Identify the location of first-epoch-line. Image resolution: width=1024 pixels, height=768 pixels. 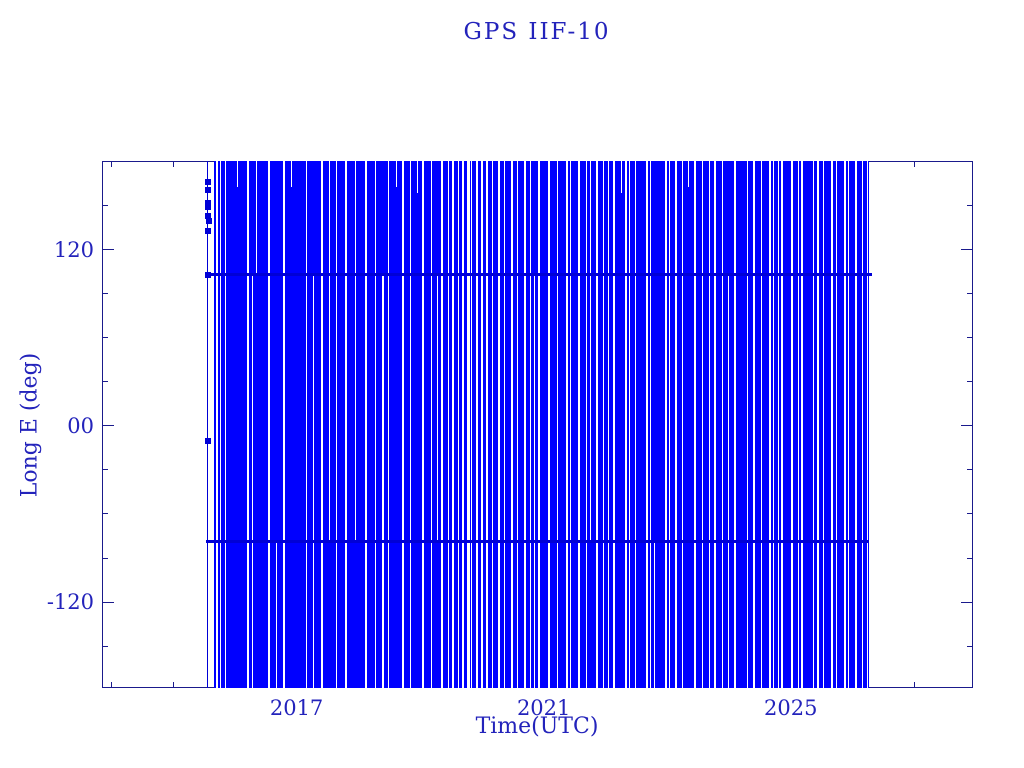
(207, 424).